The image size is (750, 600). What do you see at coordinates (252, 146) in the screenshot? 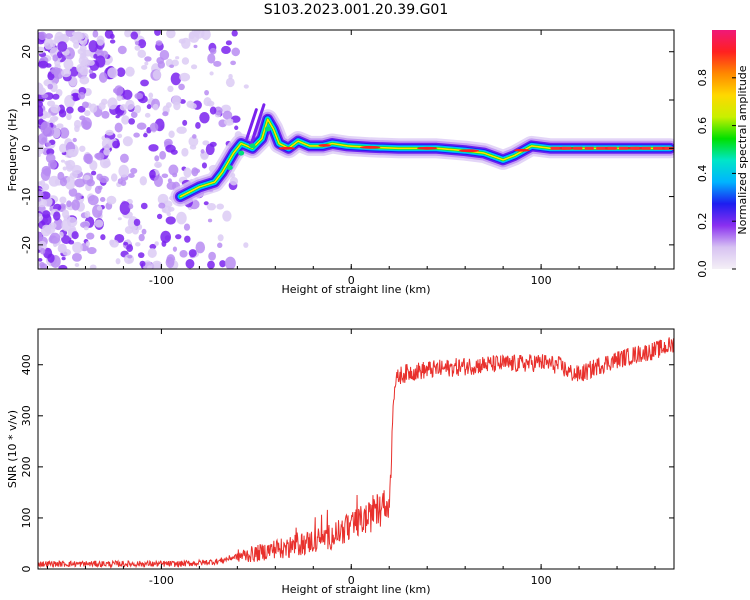
I see `fork-blob` at bounding box center [252, 146].